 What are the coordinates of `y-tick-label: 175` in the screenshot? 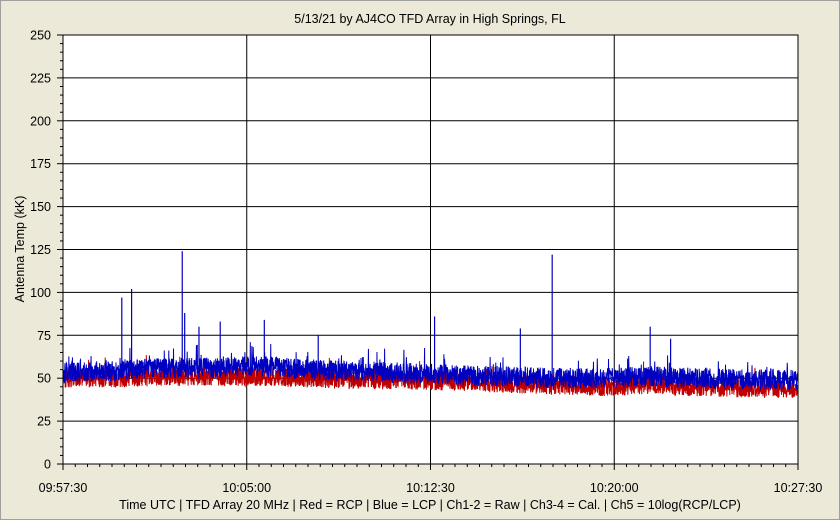 It's located at (40, 164).